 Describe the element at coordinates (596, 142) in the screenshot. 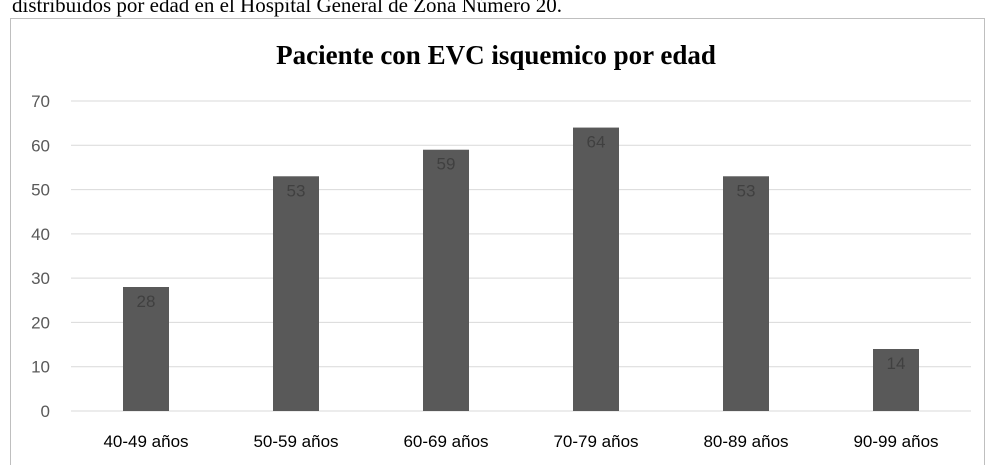

I see `value-label: 64` at that location.